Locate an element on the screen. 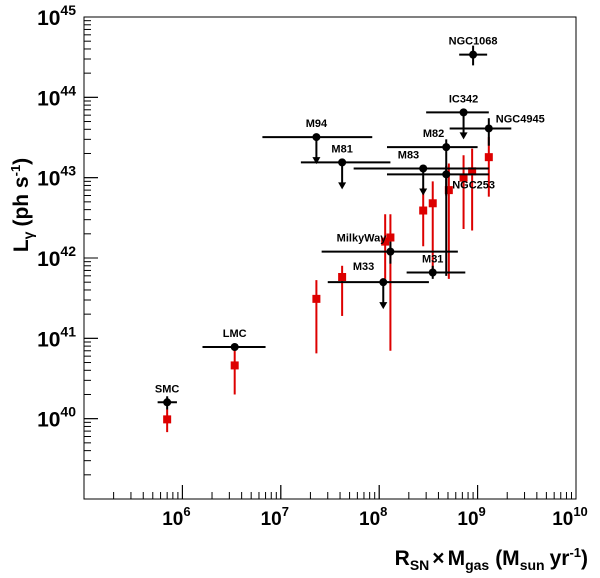 The image size is (600, 578). galaxy-label: IC342 is located at coordinates (463, 99).